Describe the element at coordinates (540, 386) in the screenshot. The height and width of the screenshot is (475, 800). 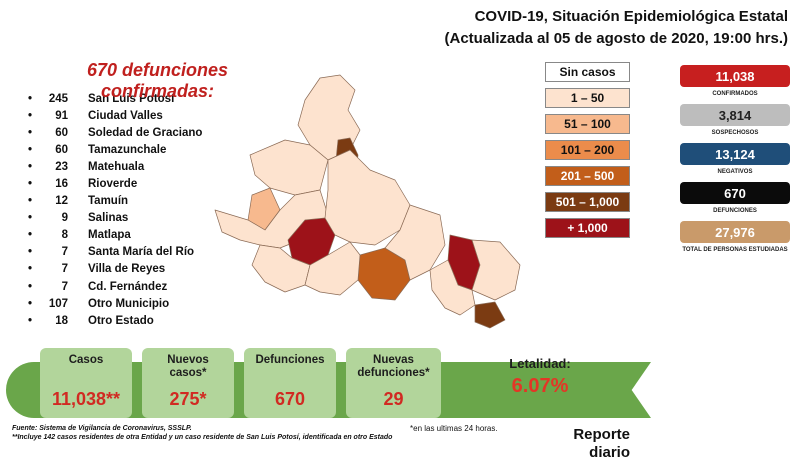
I see `letalidad-value: 6.07%` at that location.